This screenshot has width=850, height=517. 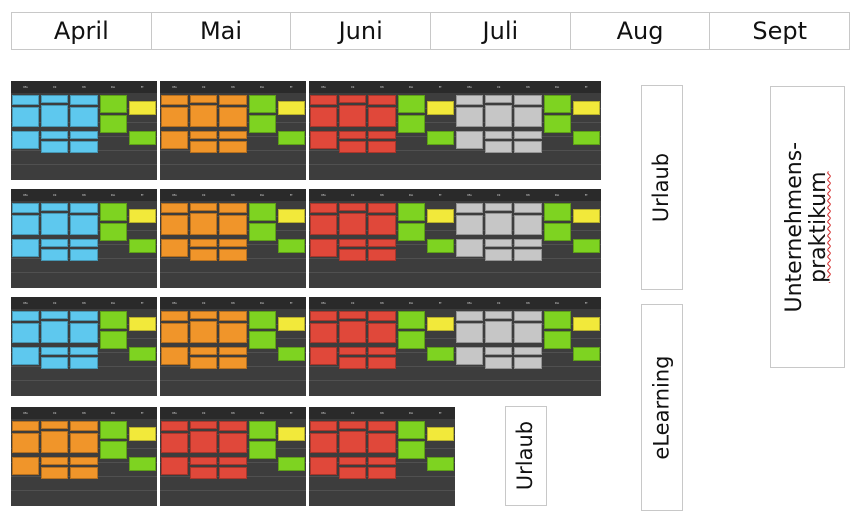 I want to click on praktikum-label: Unternehmens- praktikum, so click(x=806, y=227).